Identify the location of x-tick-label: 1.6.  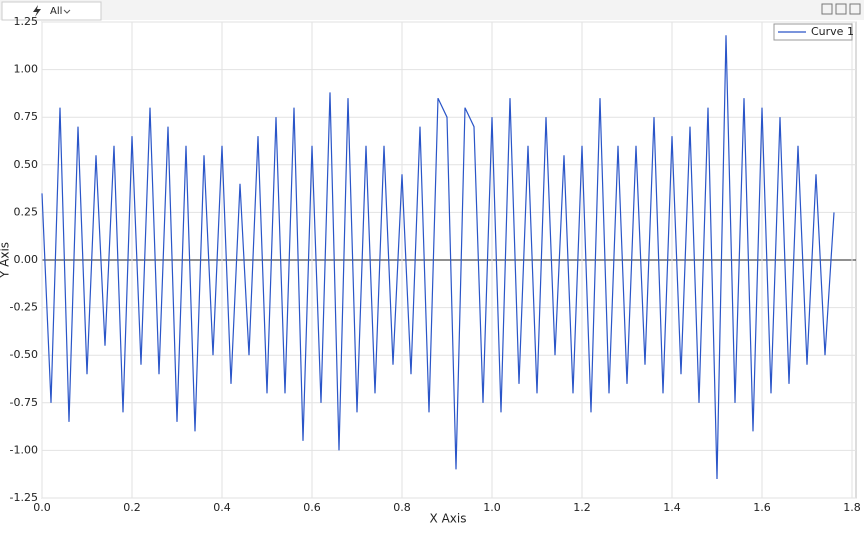
(762, 507).